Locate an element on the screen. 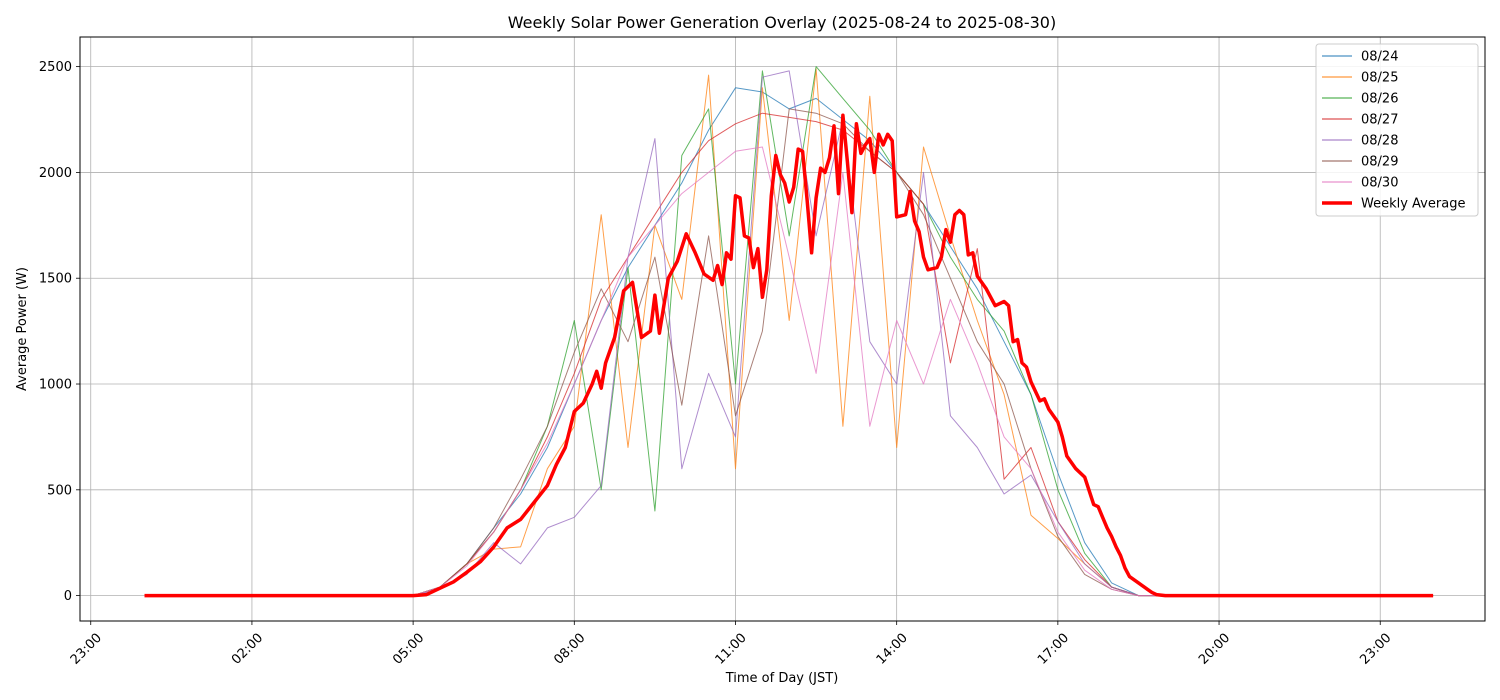  legend-label: 08/25 is located at coordinates (1379, 78).